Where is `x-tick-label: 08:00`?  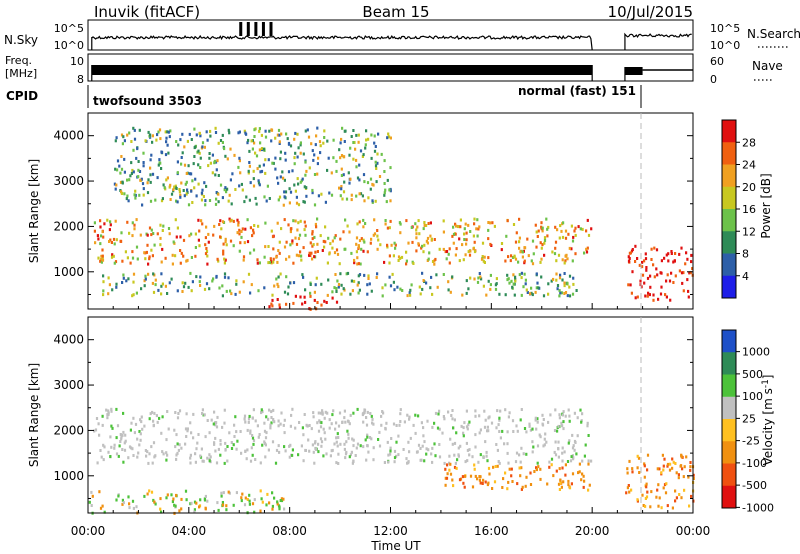
x-tick-label: 08:00 is located at coordinates (289, 531).